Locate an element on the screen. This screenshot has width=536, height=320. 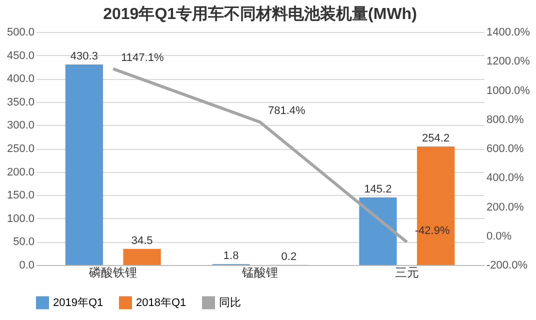
y-tick-label: 250.0 is located at coordinates (20, 149).